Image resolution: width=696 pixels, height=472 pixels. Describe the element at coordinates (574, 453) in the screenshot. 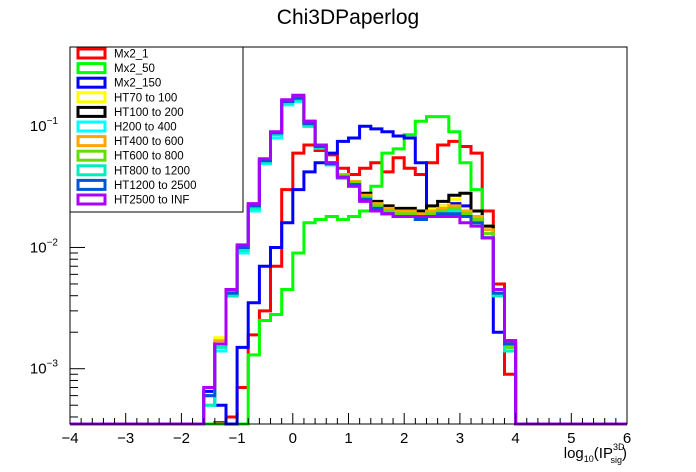

I see `x-axis-label-base: log` at that location.